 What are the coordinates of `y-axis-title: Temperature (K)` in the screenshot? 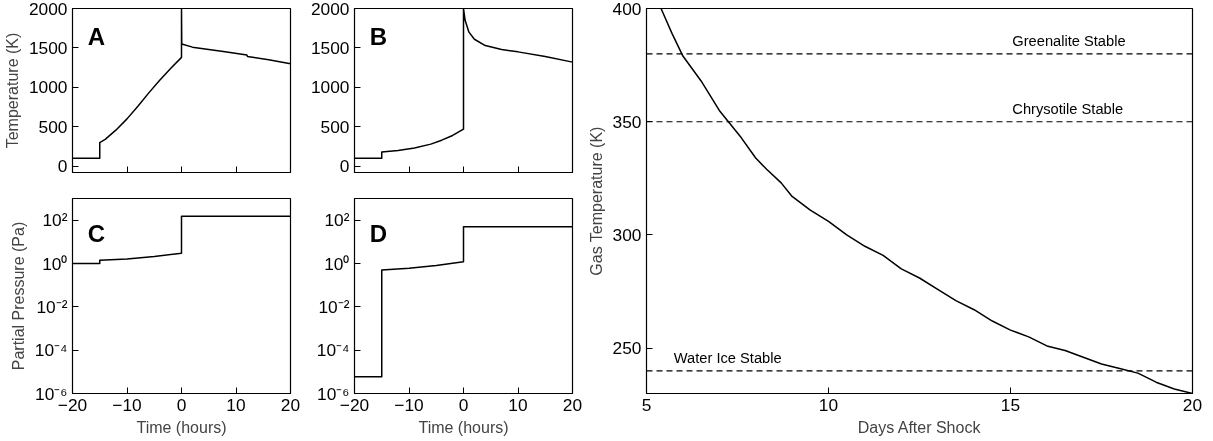 It's located at (12, 90).